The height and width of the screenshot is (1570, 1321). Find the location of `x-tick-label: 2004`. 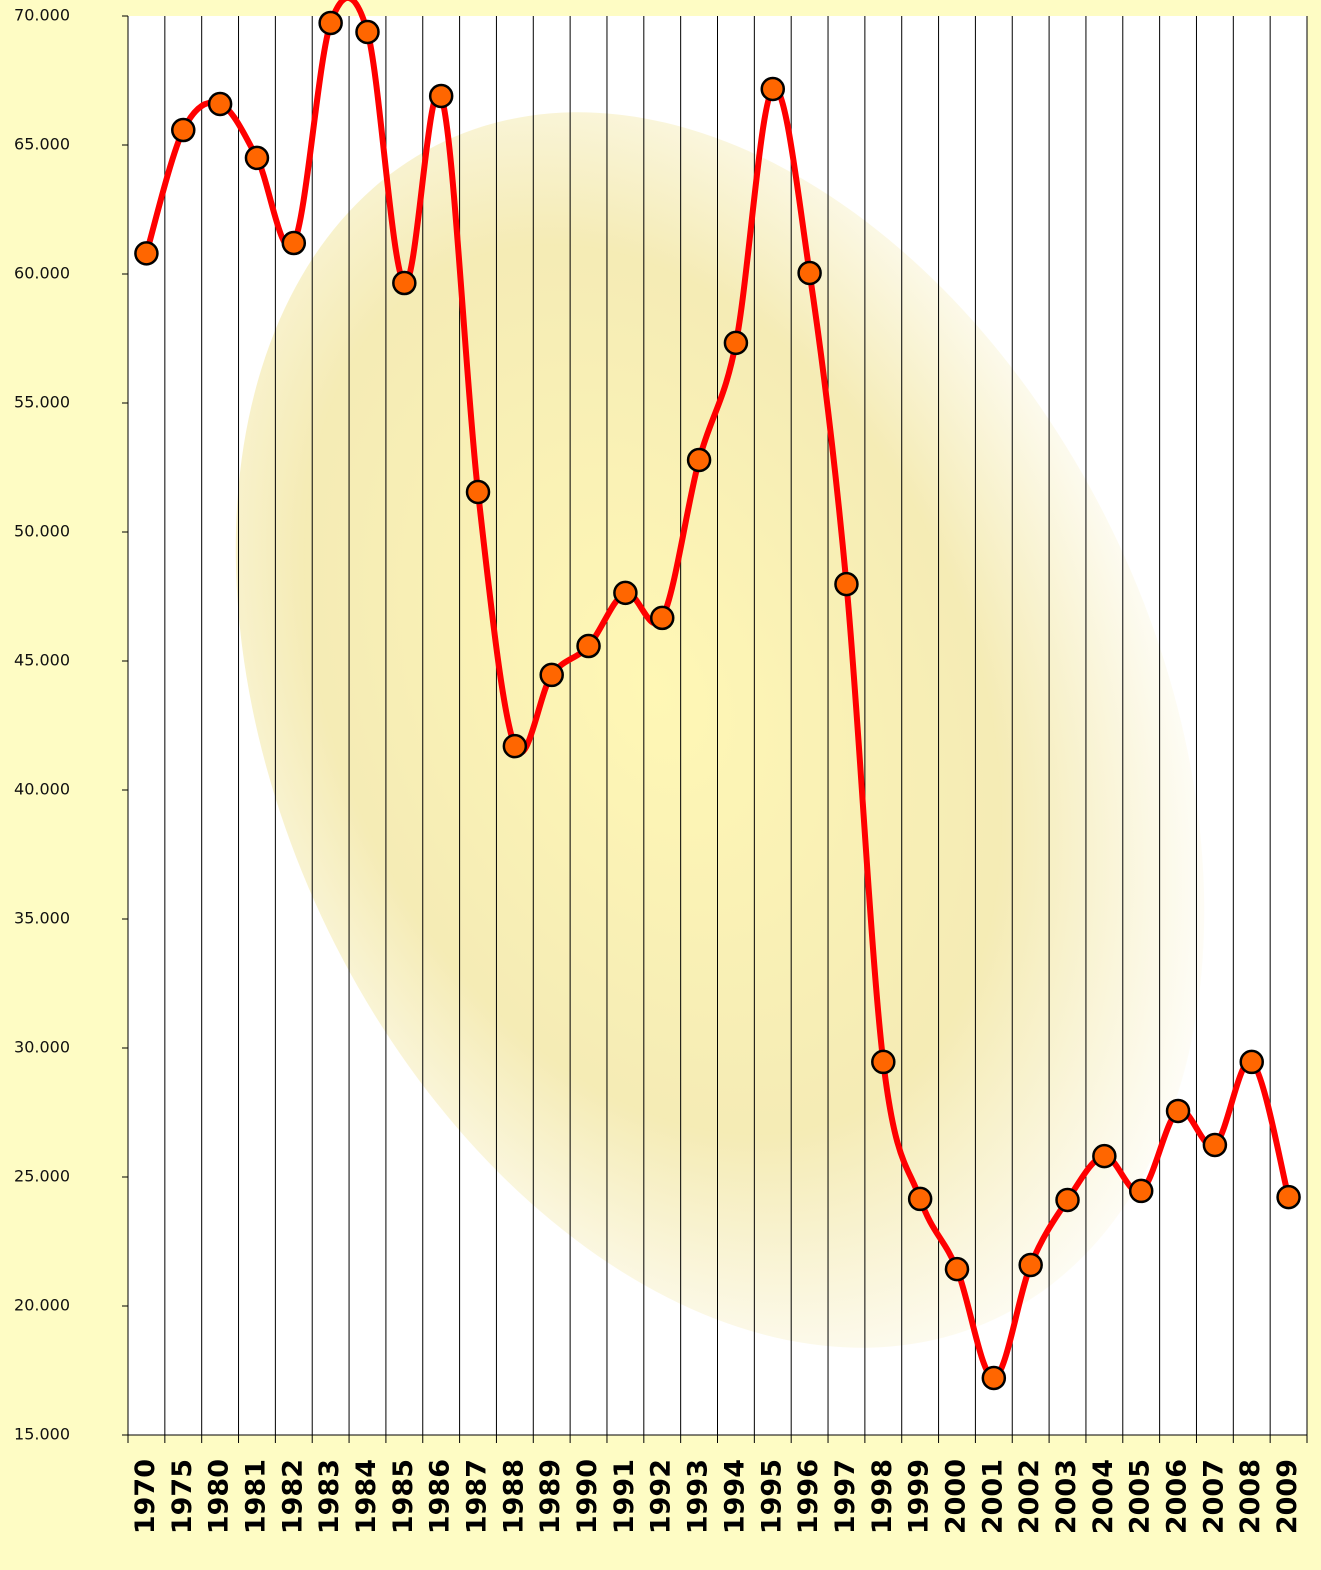

x-tick-label: 2004 is located at coordinates (1103, 1496).